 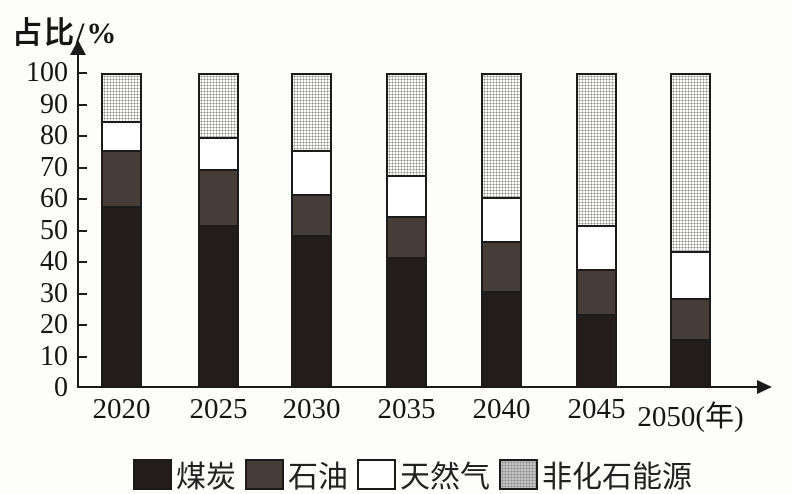 What do you see at coordinates (596, 292) in the screenshot?
I see `segment-2045-石油` at bounding box center [596, 292].